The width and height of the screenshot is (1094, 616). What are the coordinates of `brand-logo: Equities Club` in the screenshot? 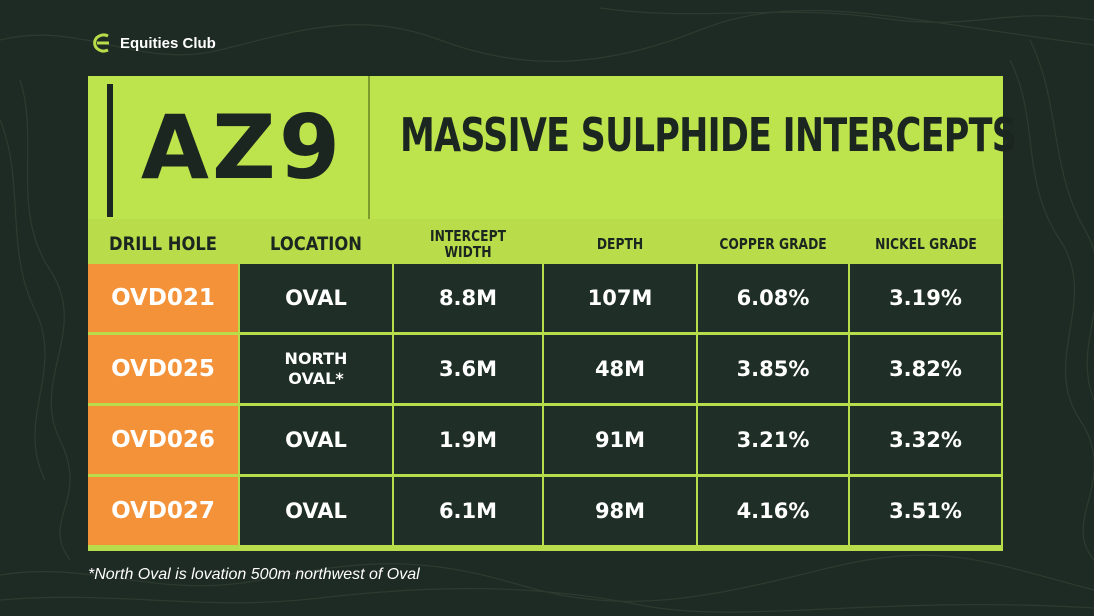 It's located at (153, 43).